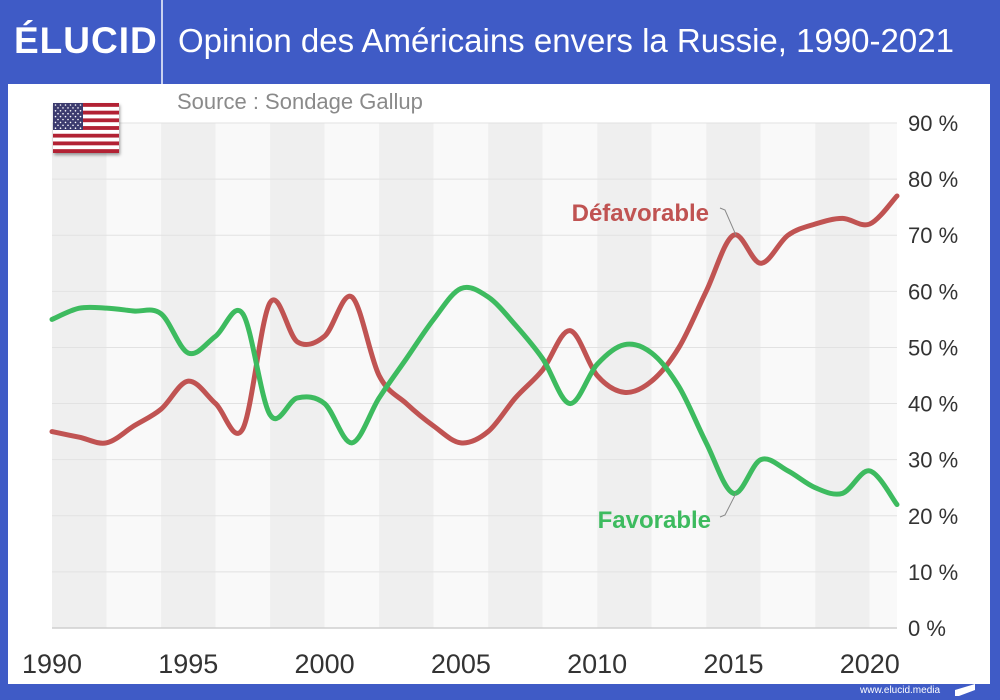 The image size is (1000, 700). I want to click on elucid-mark-icon, so click(965, 690).